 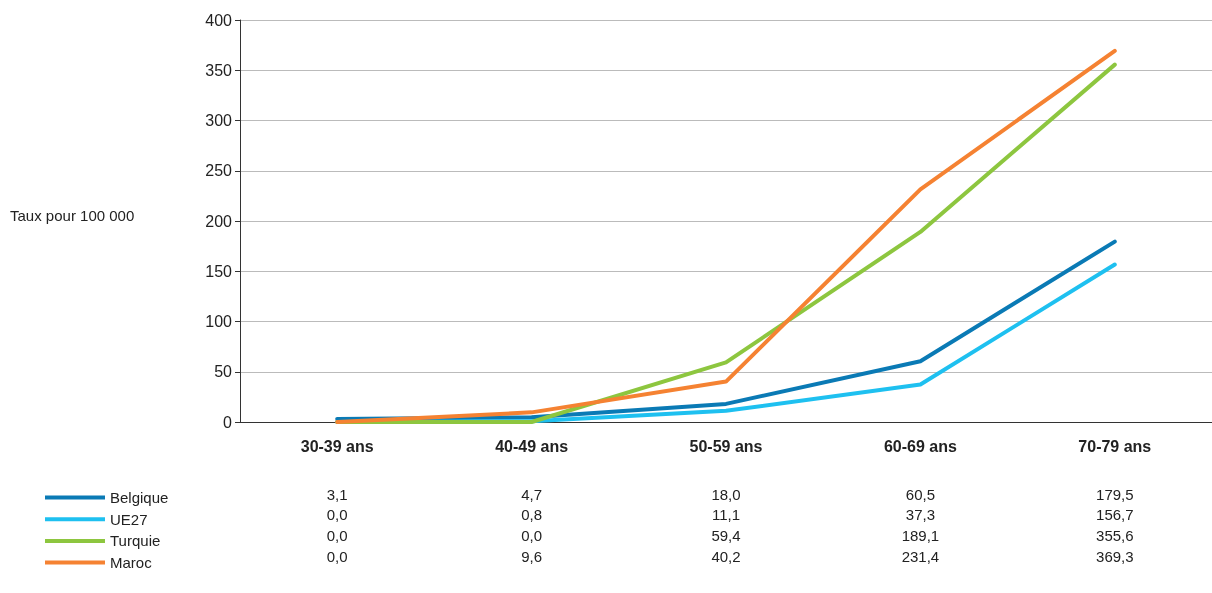 What do you see at coordinates (920, 494) in the screenshot?
I see `data-label: 60,5` at bounding box center [920, 494].